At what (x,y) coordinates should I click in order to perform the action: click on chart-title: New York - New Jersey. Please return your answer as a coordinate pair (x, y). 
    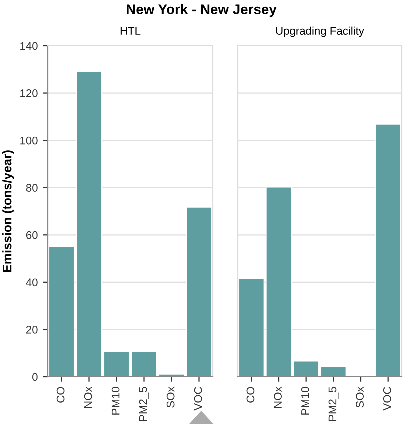
    Looking at the image, I should click on (202, 11).